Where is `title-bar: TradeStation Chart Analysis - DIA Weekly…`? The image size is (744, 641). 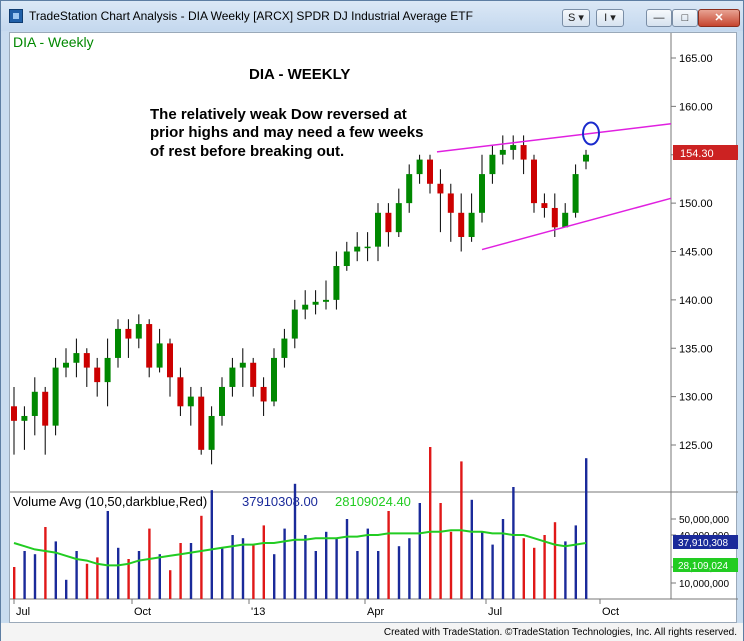 title-bar: TradeStation Chart Analysis - DIA Weekly… is located at coordinates (372, 16).